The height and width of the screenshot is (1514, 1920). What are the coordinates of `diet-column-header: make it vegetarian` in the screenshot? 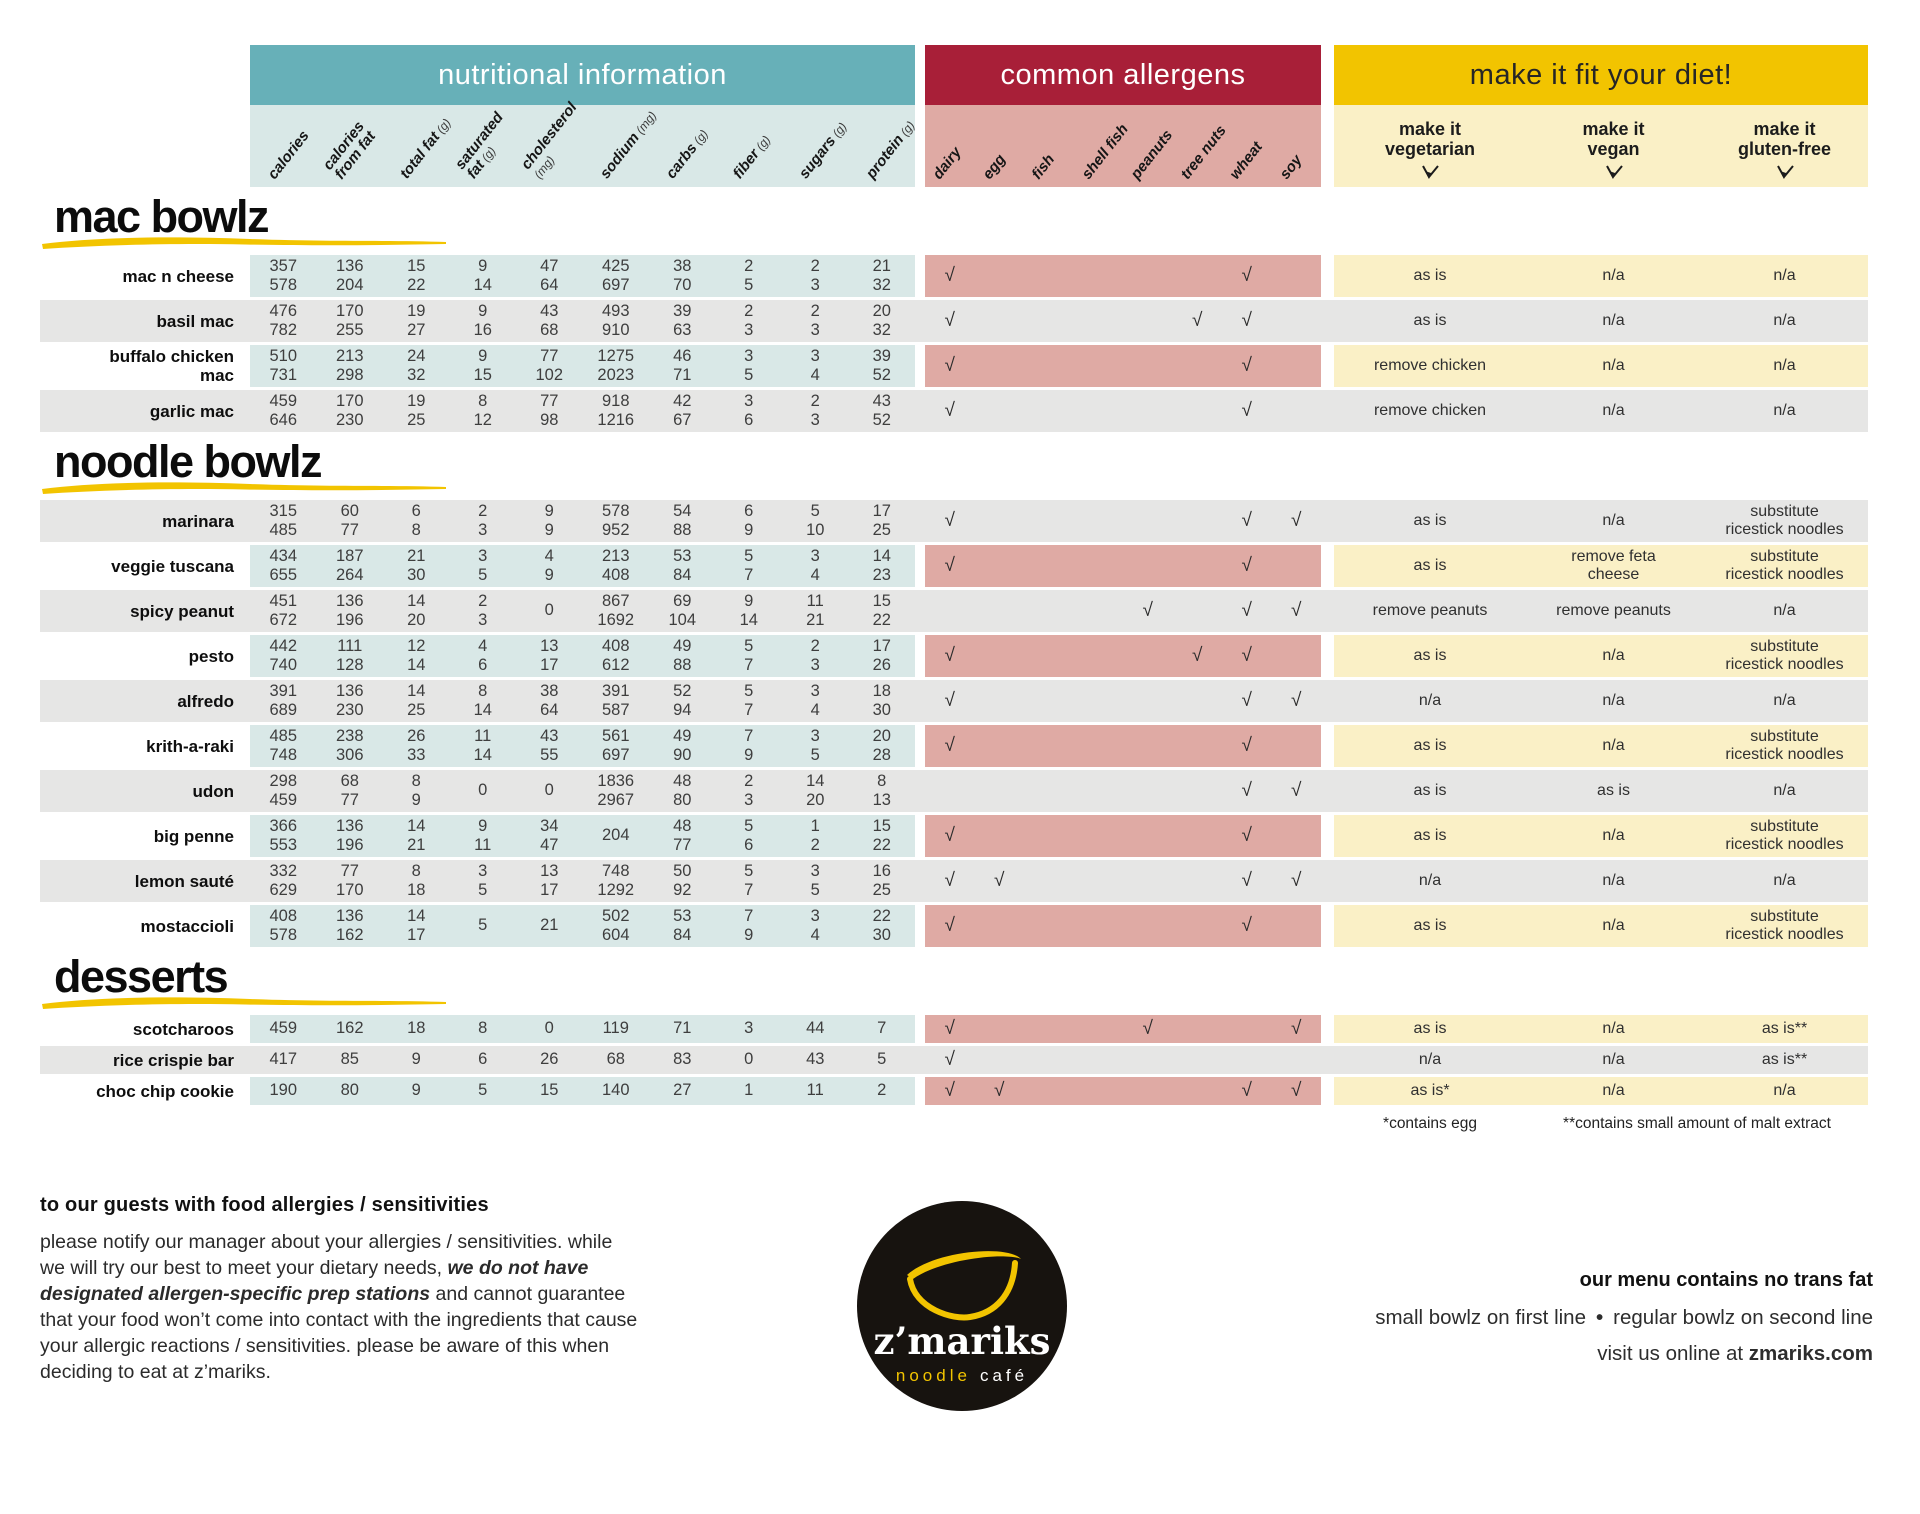 It's located at (1430, 146).